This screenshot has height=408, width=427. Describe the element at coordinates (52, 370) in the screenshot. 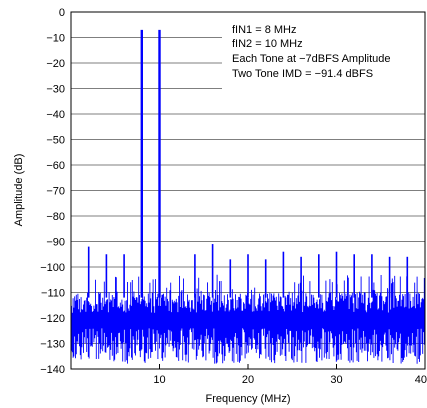

I see `y-tick-label: −140` at that location.